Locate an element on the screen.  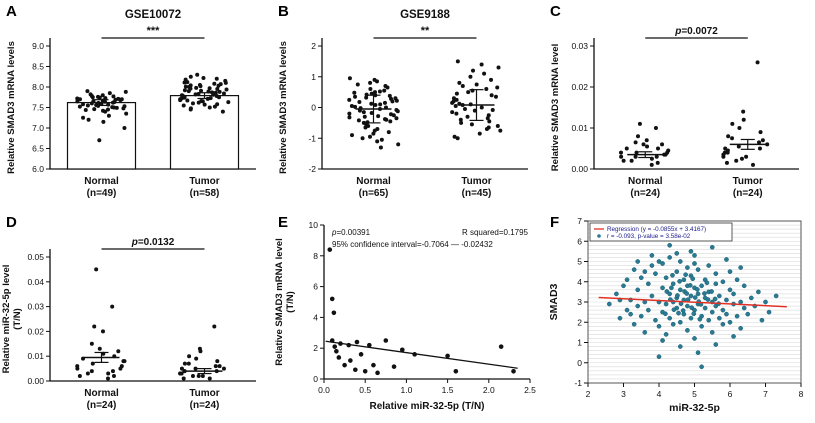
svg-text:Regression (y = -0.0855x + 3.4: Regression (y = -0.0855x + 3.4167) is located at coordinates (656, 229).